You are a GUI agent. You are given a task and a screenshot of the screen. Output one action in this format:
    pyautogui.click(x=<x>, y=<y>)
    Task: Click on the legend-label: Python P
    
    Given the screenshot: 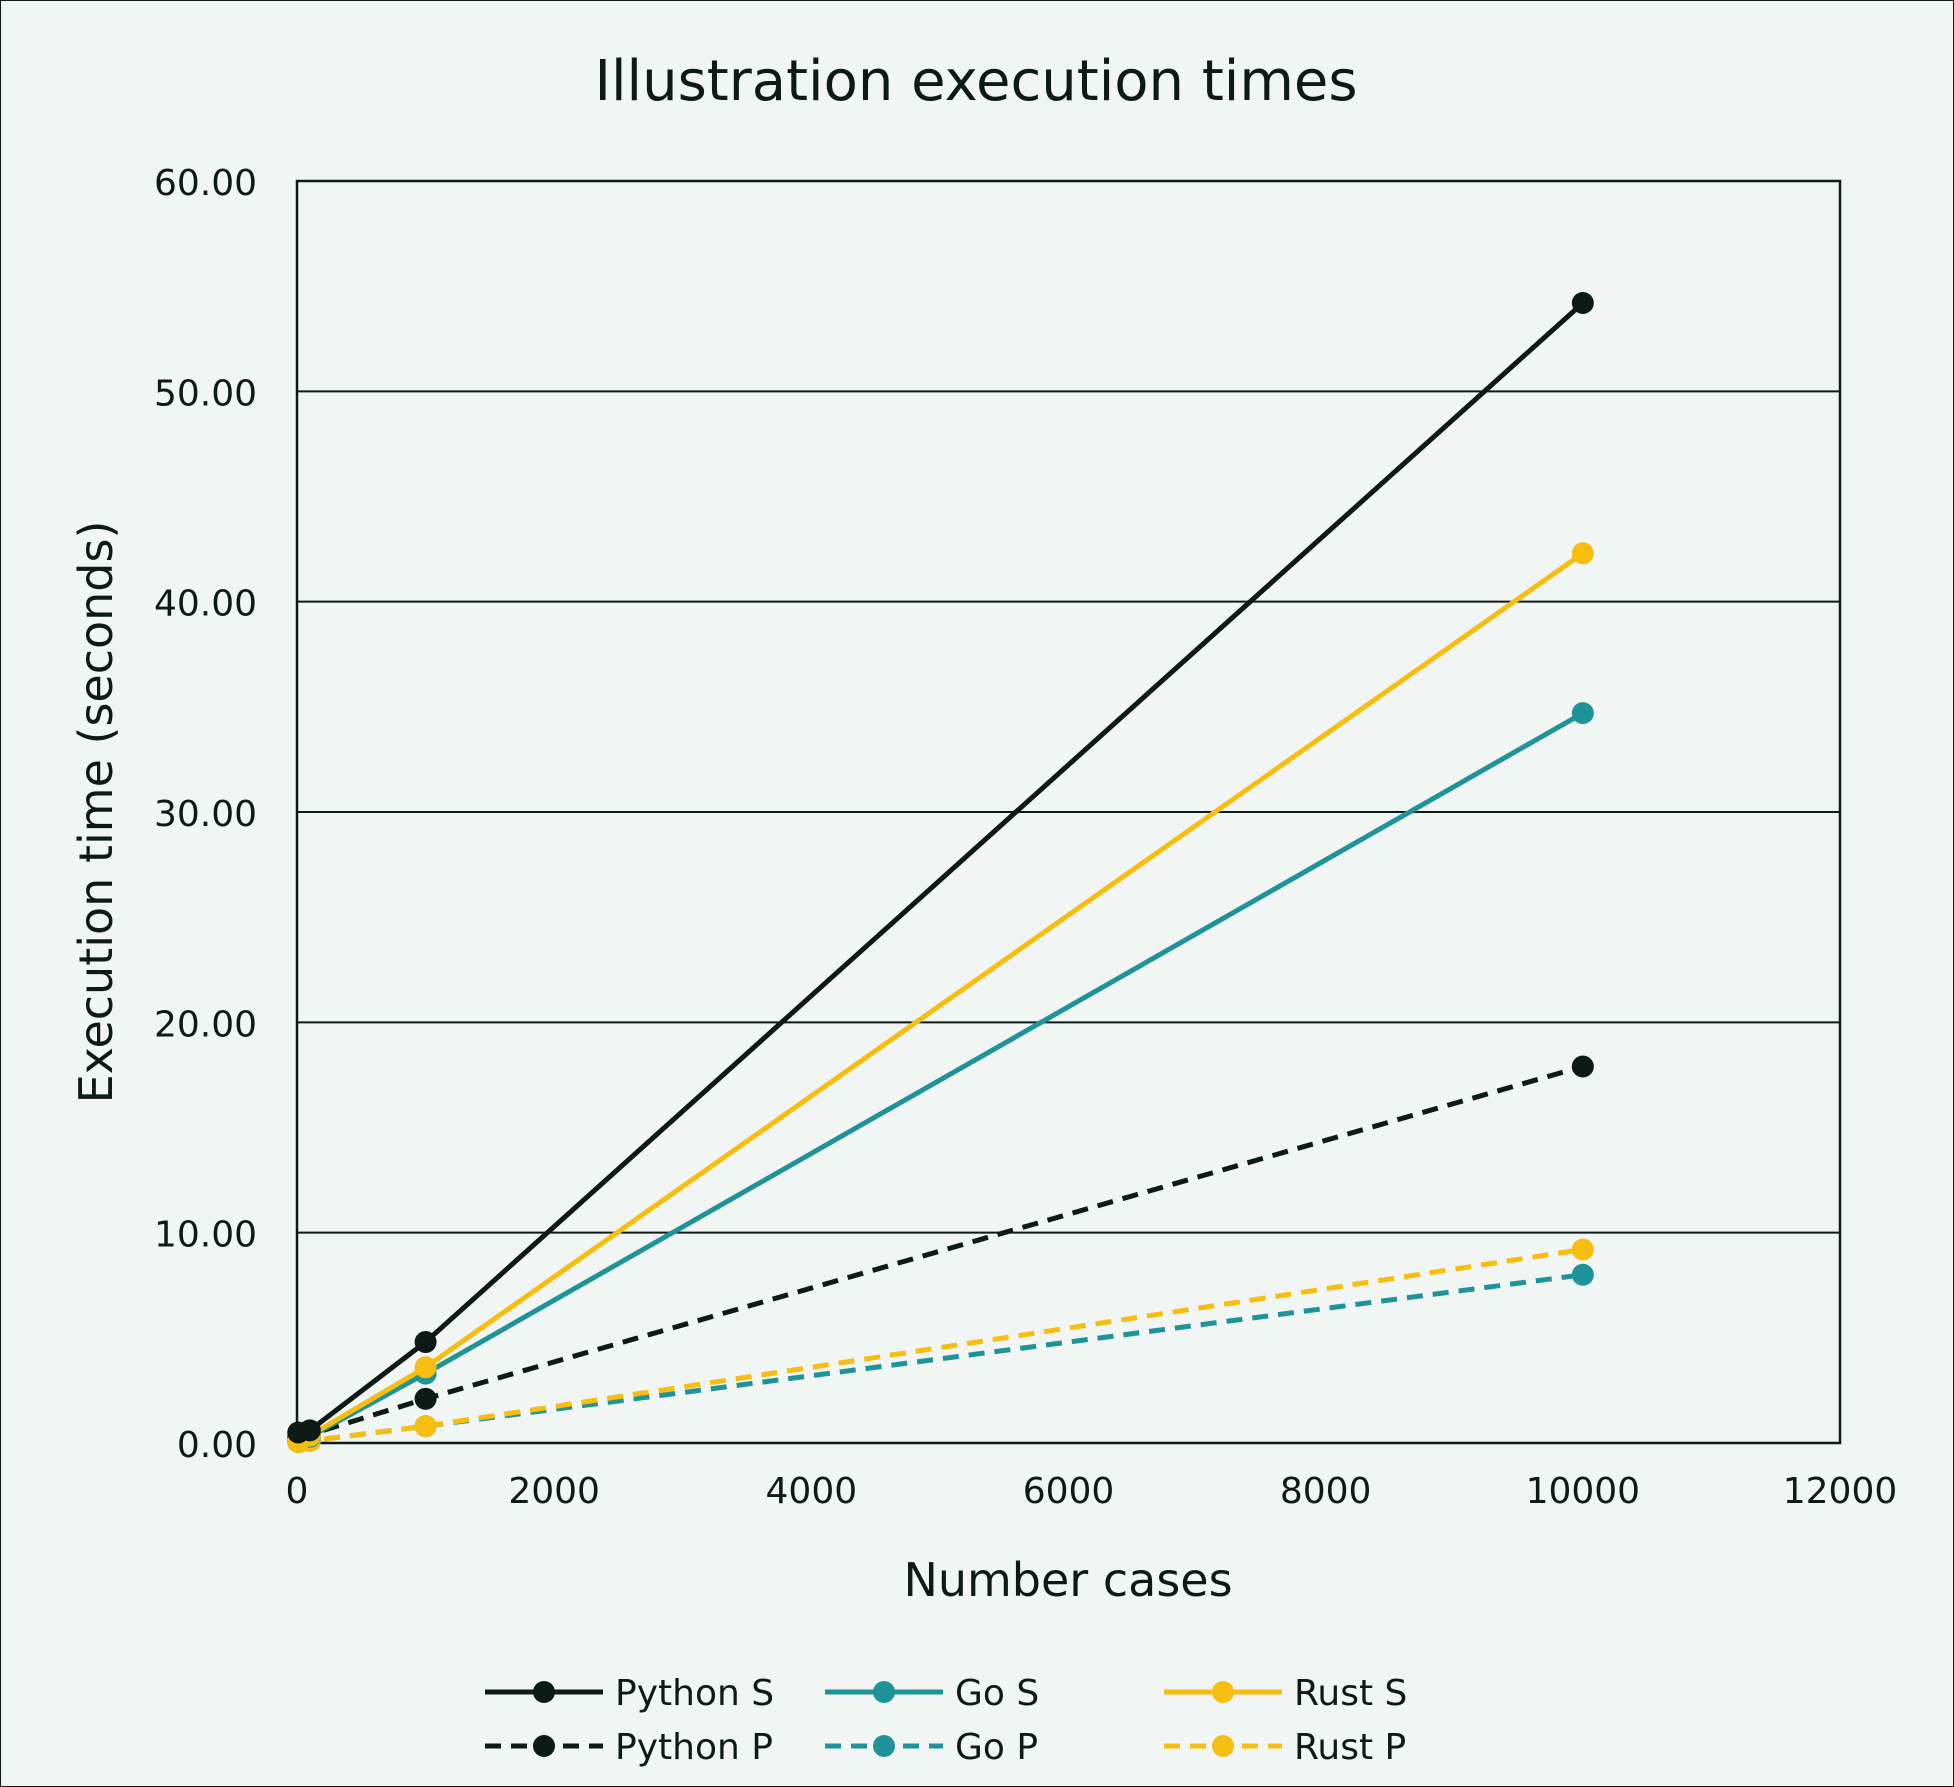 What is the action you would take?
    pyautogui.click(x=694, y=1747)
    